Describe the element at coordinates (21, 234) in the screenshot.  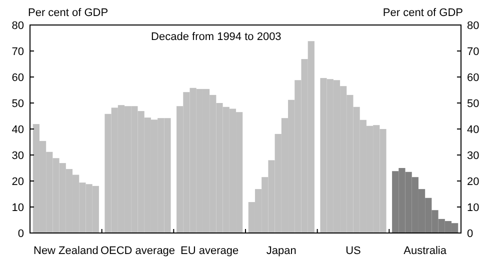
I see `y-tick-label: 0` at that location.